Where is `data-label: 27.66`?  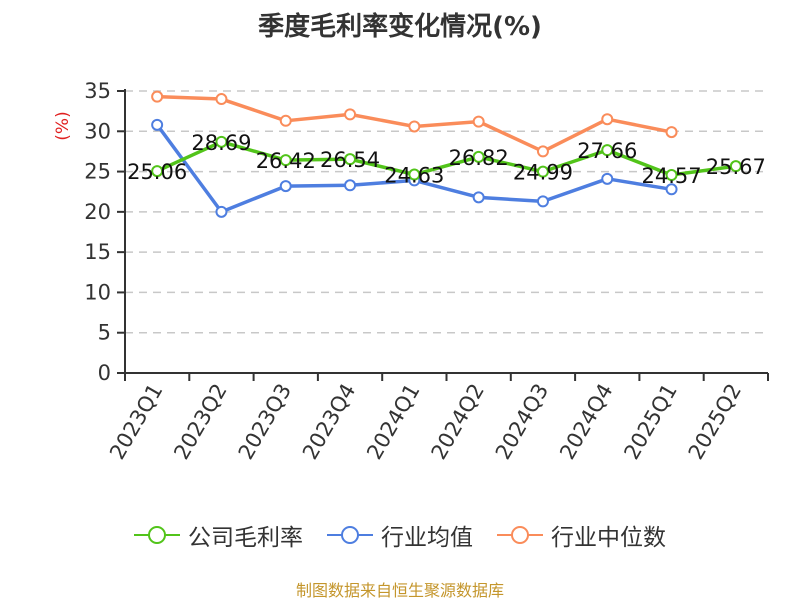
data-label: 27.66 is located at coordinates (607, 151).